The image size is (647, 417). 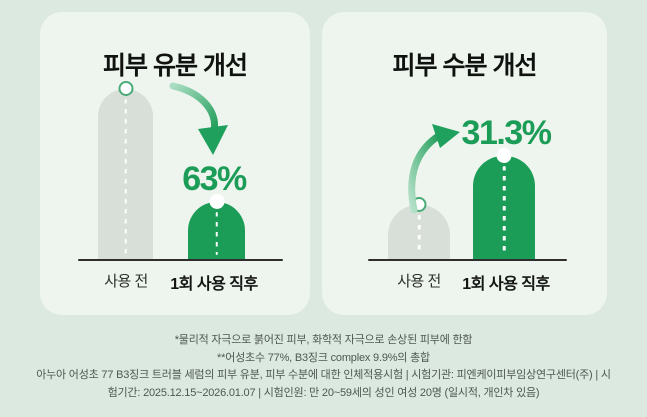 I want to click on moisture-before-label: 사용 전, so click(x=419, y=281).